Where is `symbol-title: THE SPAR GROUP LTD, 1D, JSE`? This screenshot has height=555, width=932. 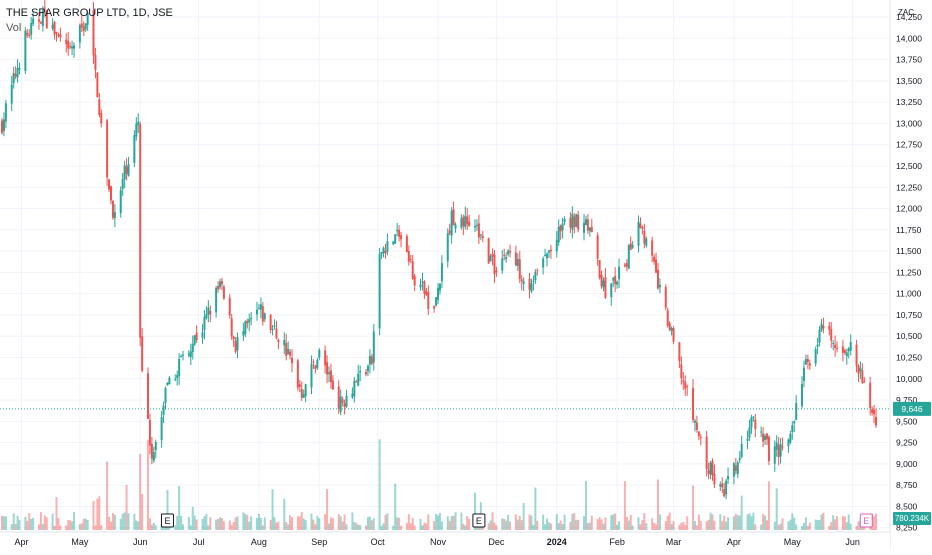
symbol-title: THE SPAR GROUP LTD, 1D, JSE is located at coordinates (89, 13).